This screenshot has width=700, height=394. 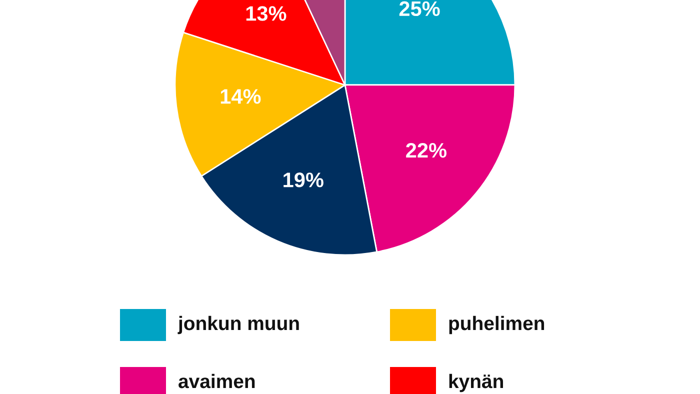 I want to click on data-label: 19%, so click(x=304, y=180).